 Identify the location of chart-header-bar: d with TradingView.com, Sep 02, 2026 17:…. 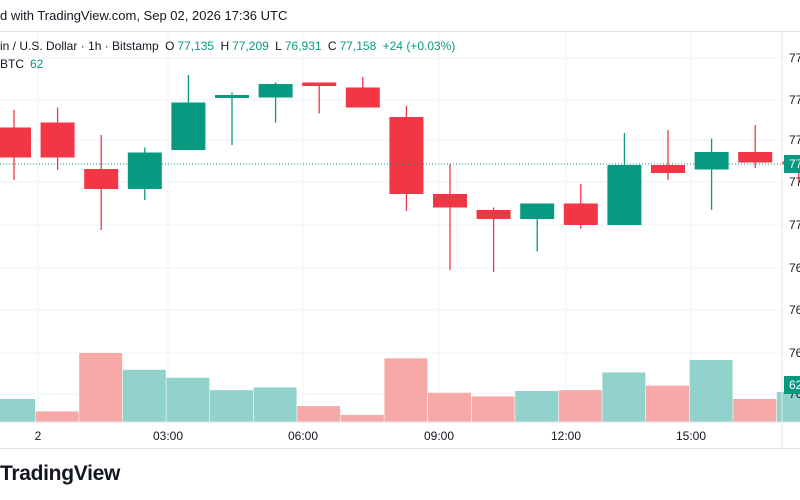
(400, 16).